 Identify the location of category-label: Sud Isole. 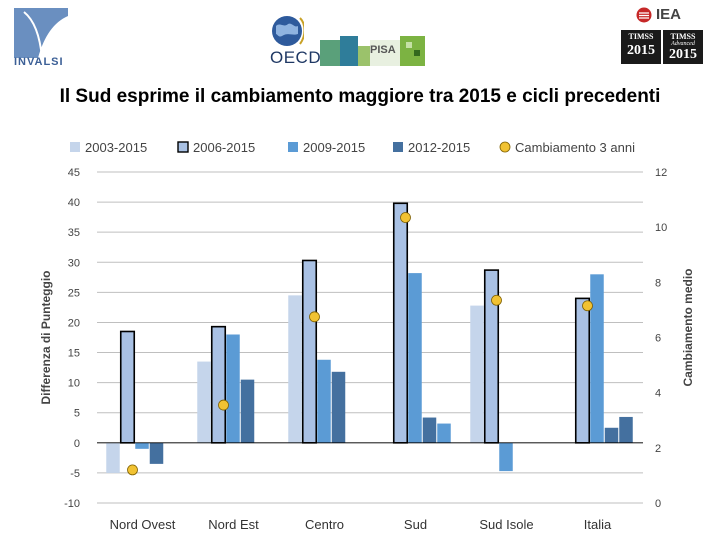
(506, 524).